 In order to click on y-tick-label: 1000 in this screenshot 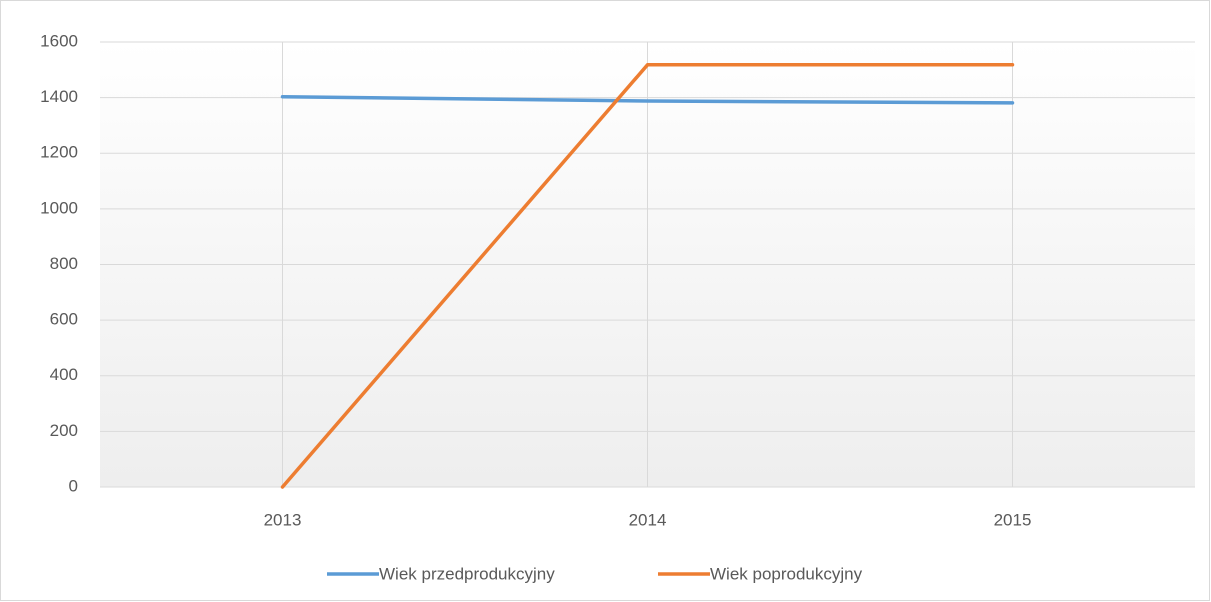, I will do `click(59, 207)`.